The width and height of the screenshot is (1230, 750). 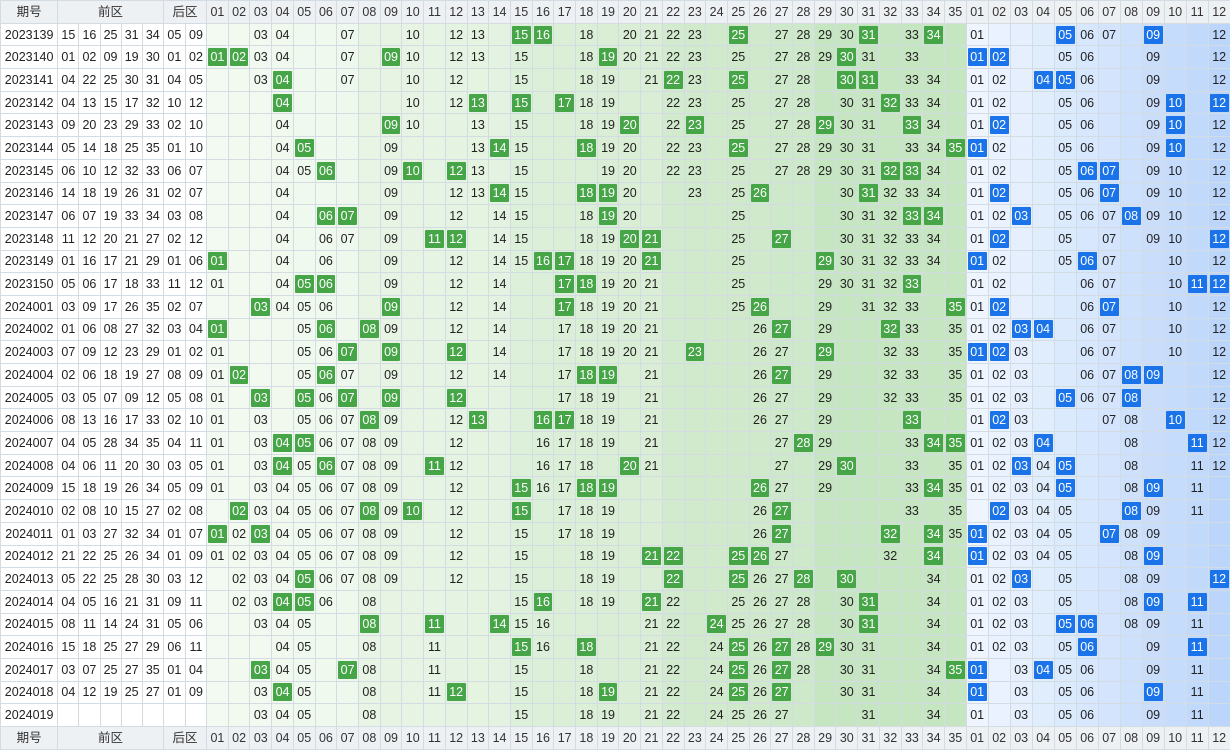 I want to click on front-trend-number: 28, so click(x=804, y=125).